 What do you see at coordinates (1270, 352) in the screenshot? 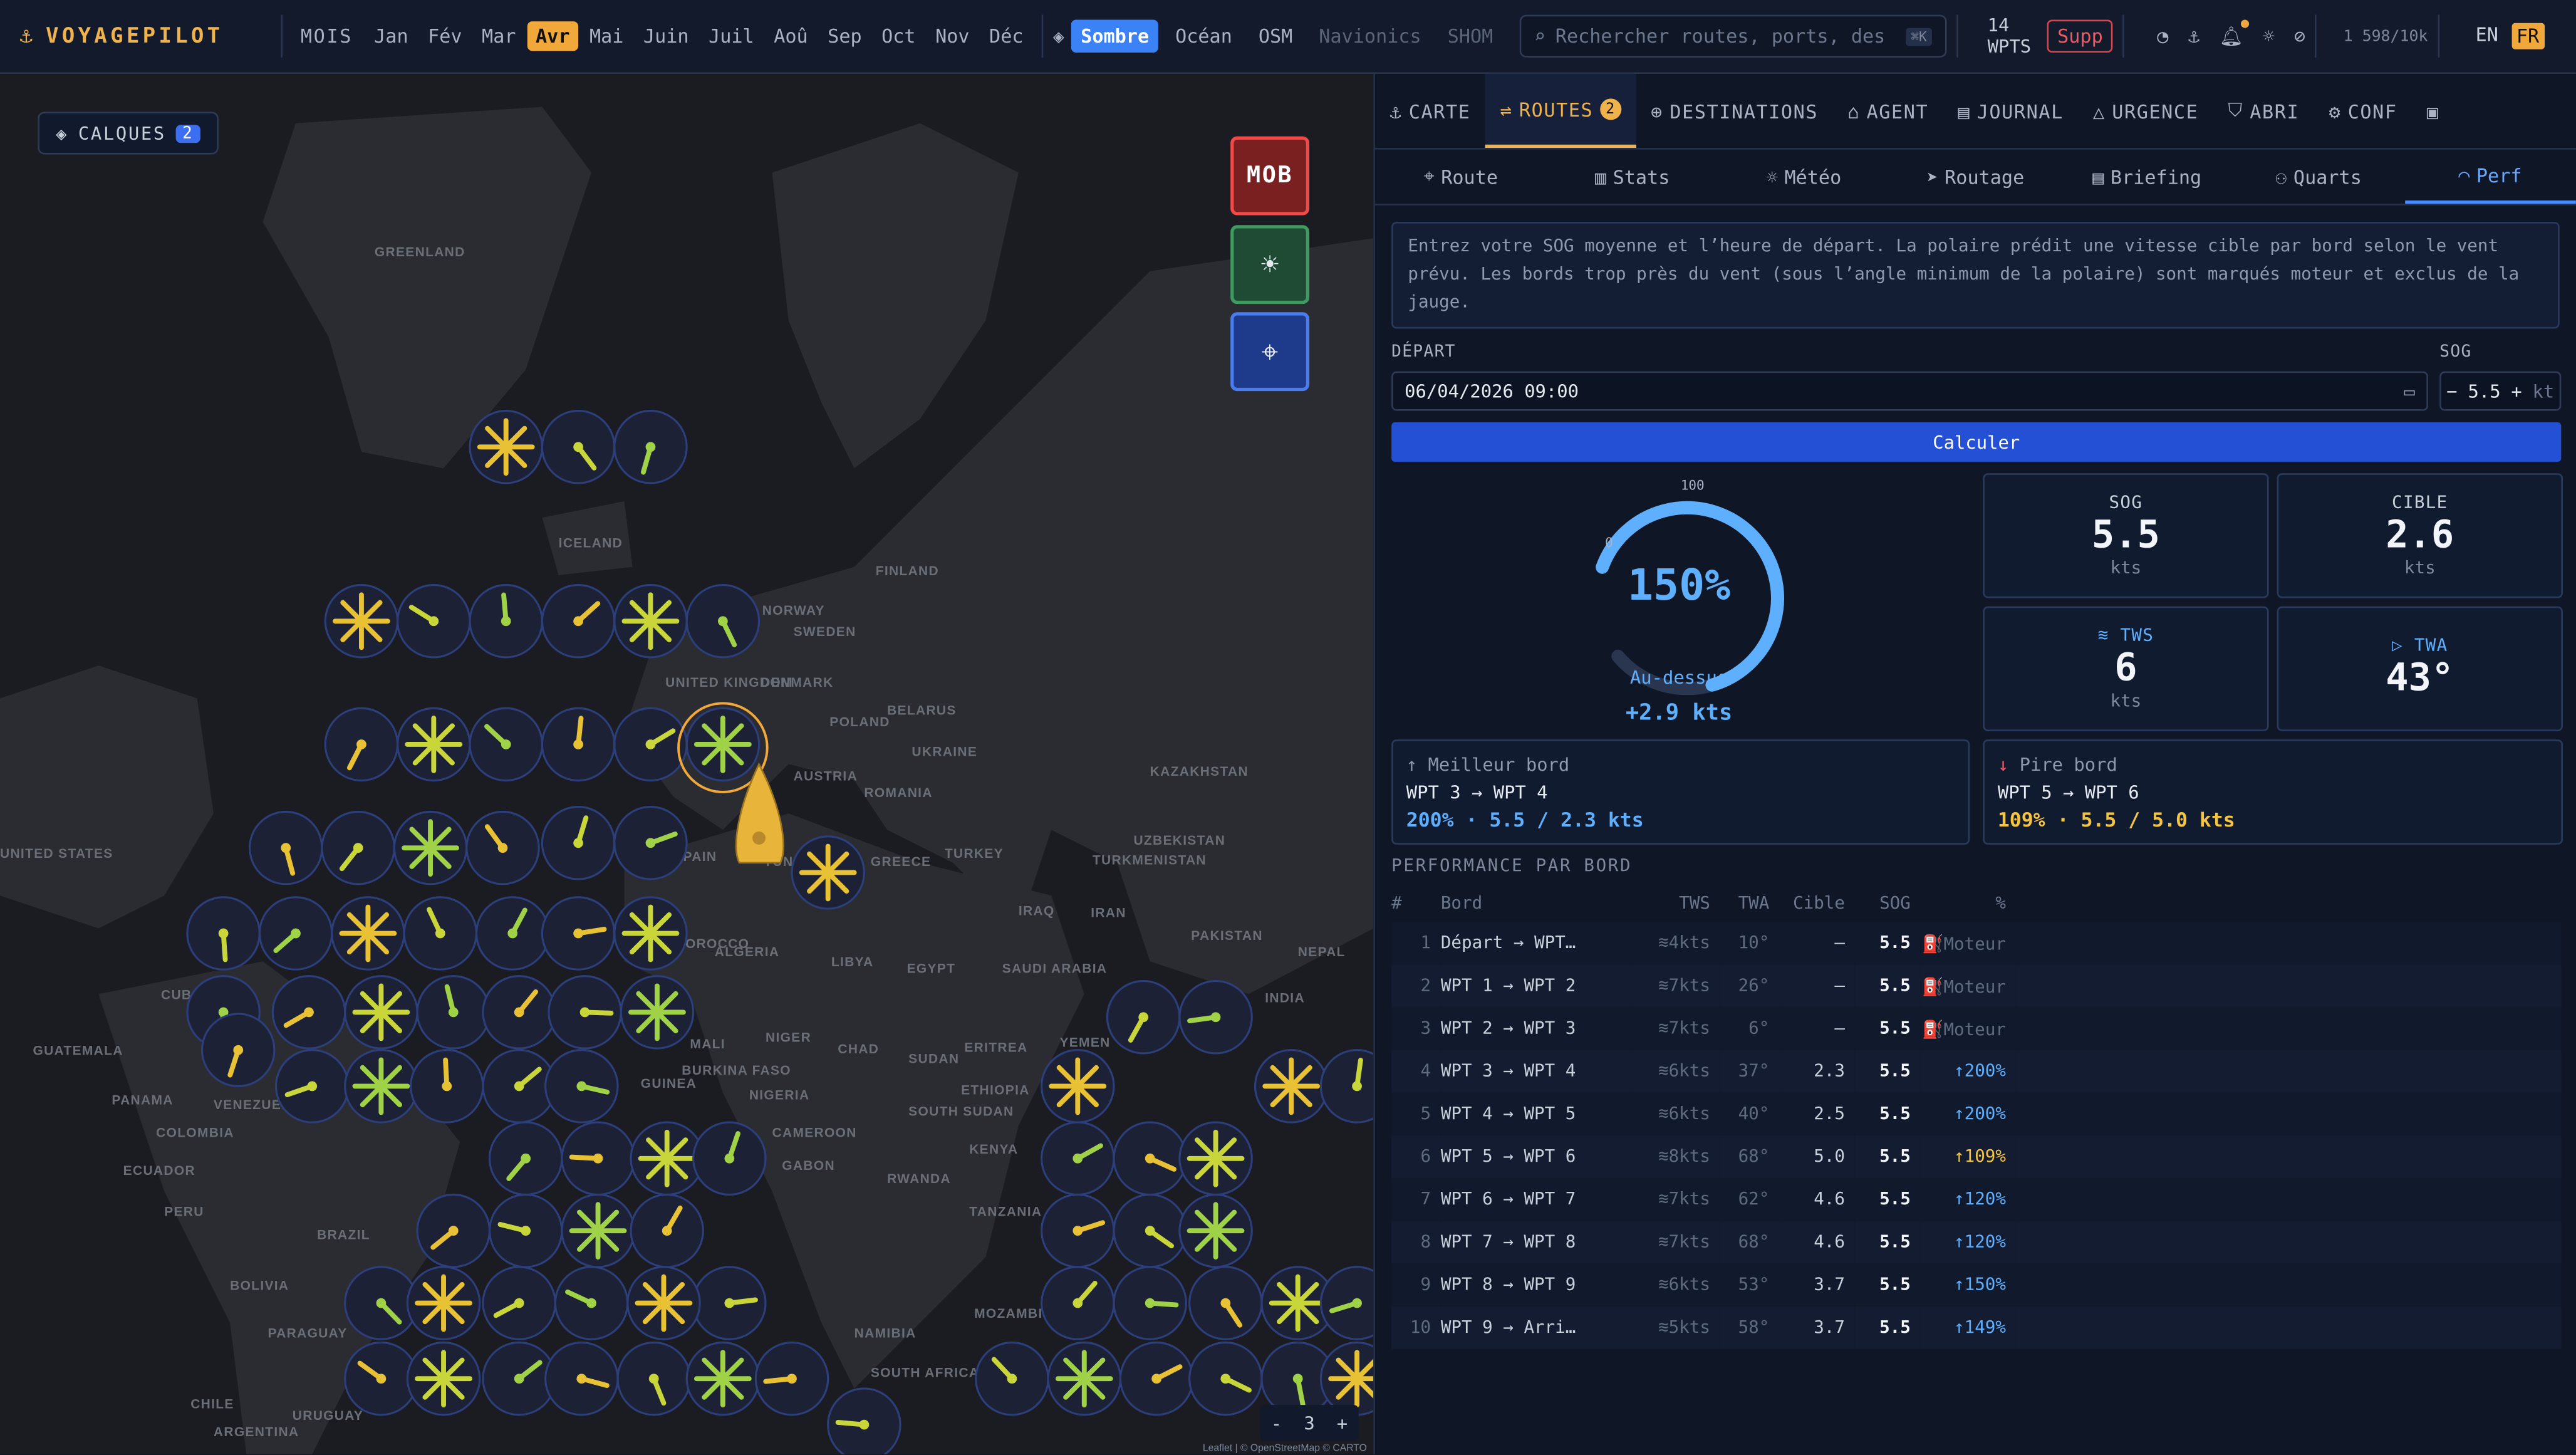
I see `locate-button: ⌖` at bounding box center [1270, 352].